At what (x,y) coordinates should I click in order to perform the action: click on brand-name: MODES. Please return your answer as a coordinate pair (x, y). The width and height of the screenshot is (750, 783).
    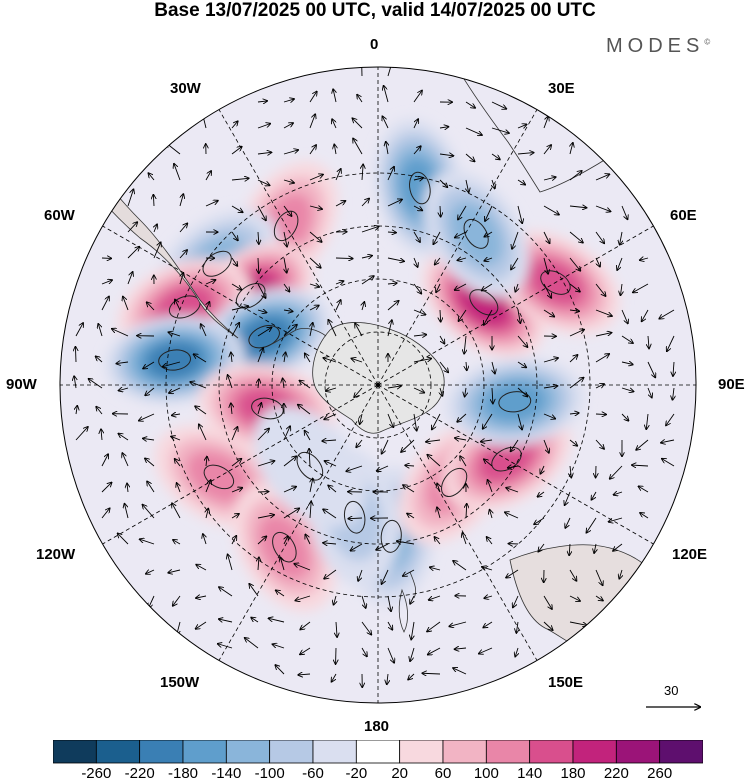
    Looking at the image, I should click on (655, 46).